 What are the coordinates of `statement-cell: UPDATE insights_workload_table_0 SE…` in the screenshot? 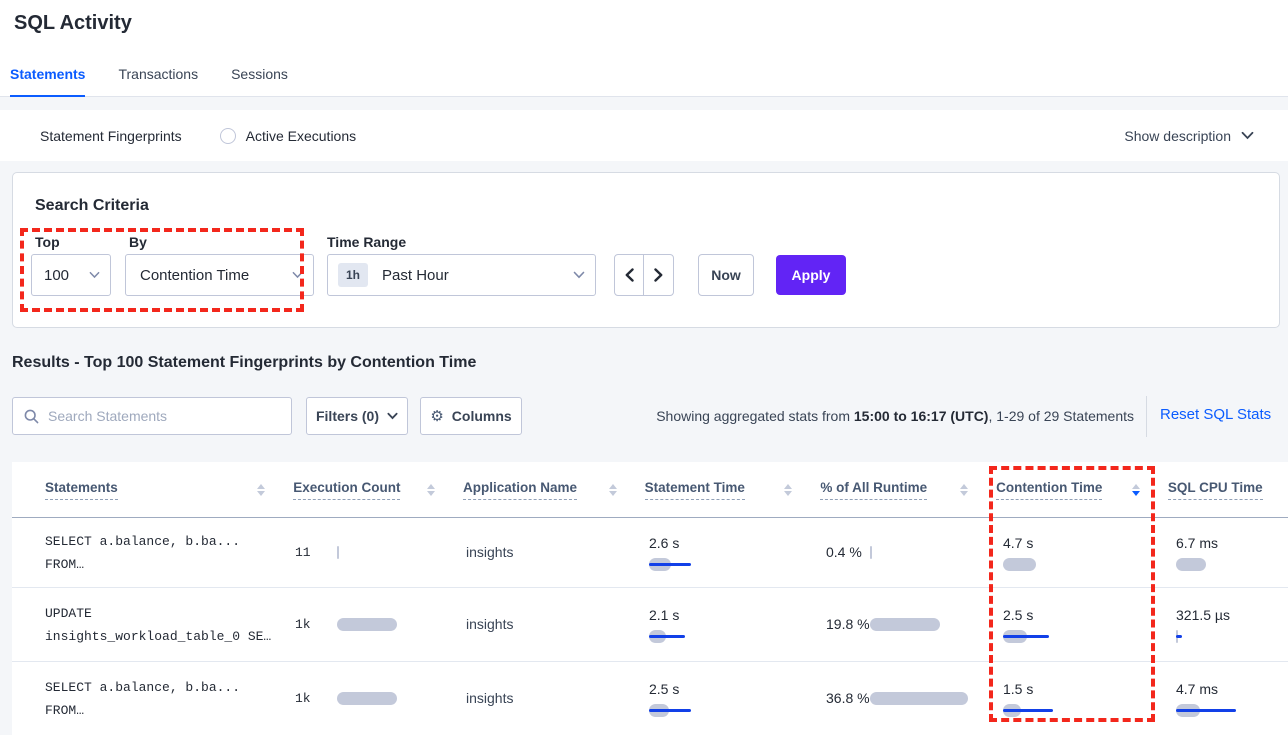 It's located at (170, 625).